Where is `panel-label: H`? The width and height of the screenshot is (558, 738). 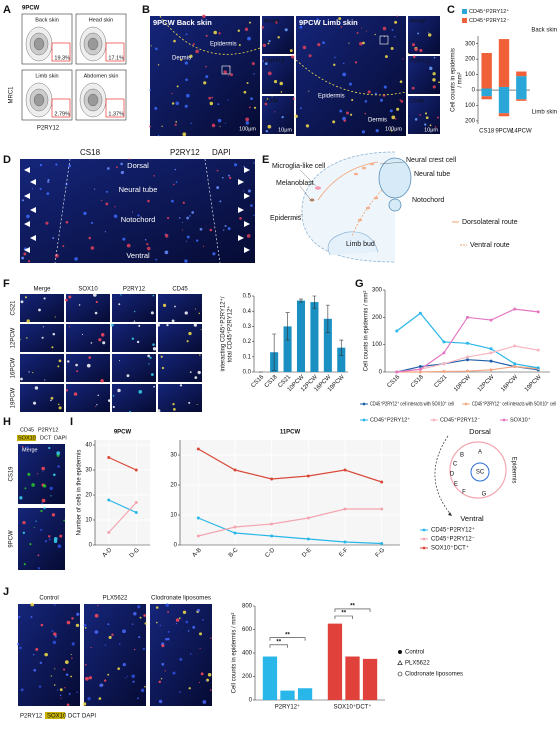 panel-label: H is located at coordinates (7, 422).